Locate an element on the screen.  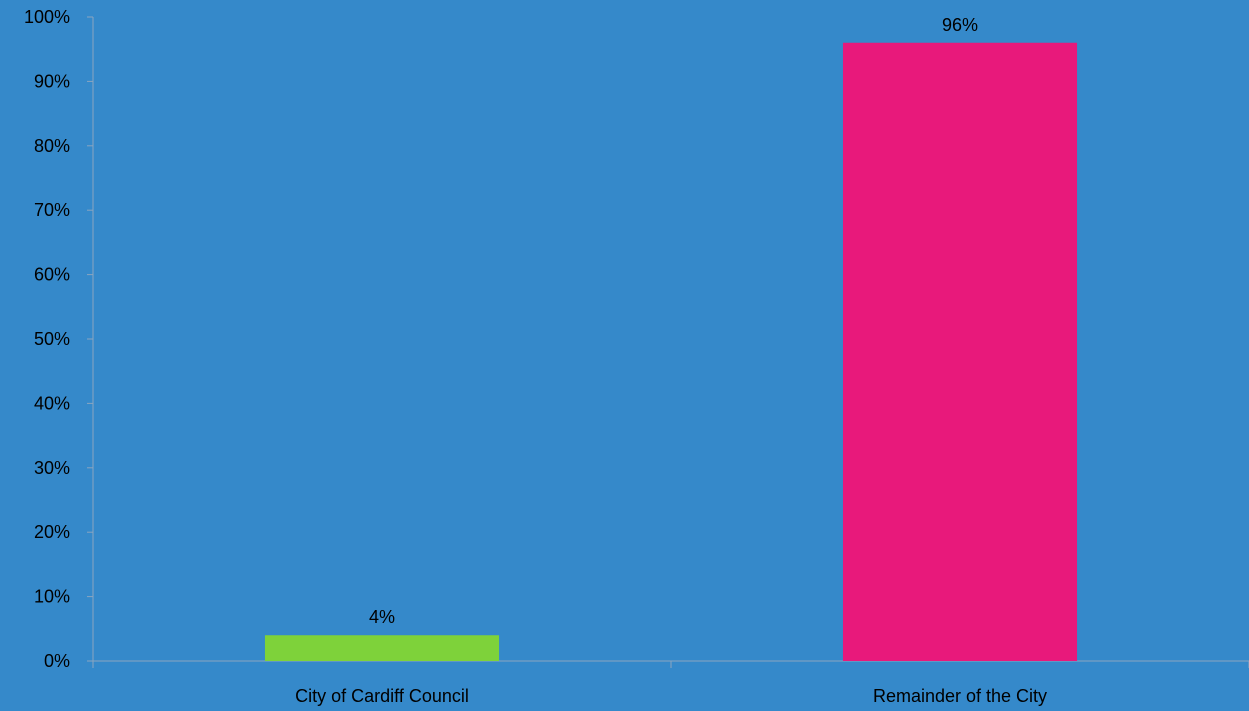
data-label: 4% is located at coordinates (382, 617).